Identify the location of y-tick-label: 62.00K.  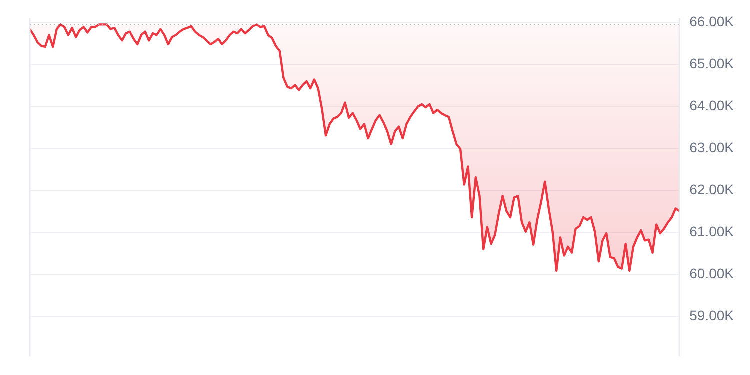
(712, 190).